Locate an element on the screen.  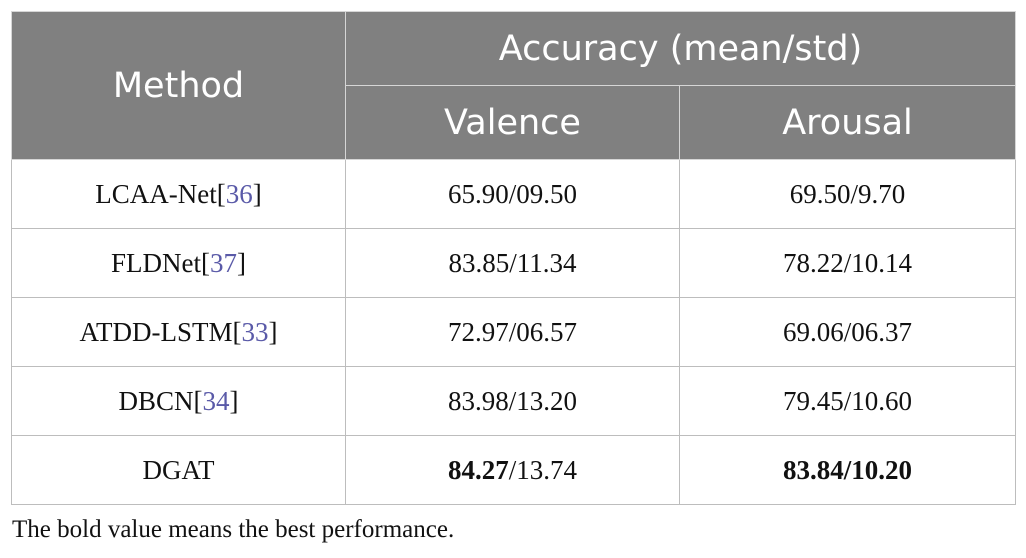
valence-value: 83.98/13.20 is located at coordinates (512, 400).